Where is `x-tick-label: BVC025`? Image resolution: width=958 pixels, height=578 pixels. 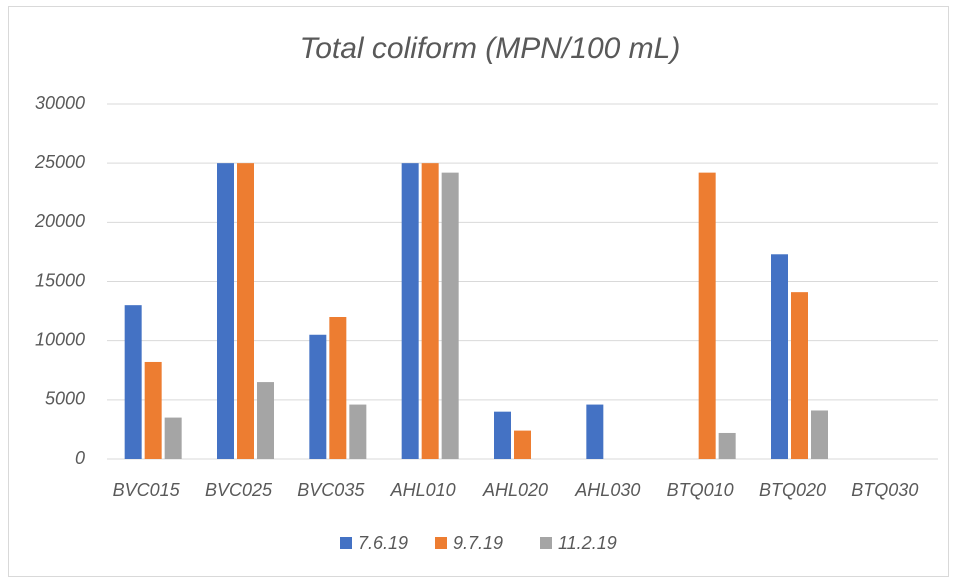
x-tick-label: BVC025 is located at coordinates (239, 490).